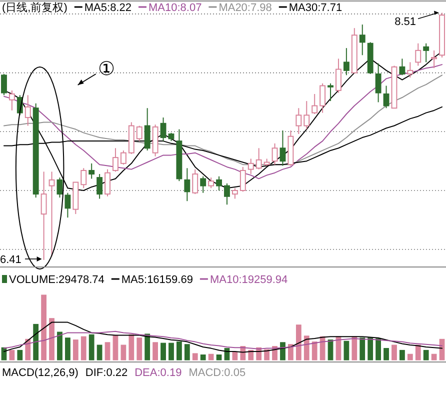 The width and height of the screenshot is (446, 406). I want to click on legend-label: MA5:16159.69, so click(157, 280).